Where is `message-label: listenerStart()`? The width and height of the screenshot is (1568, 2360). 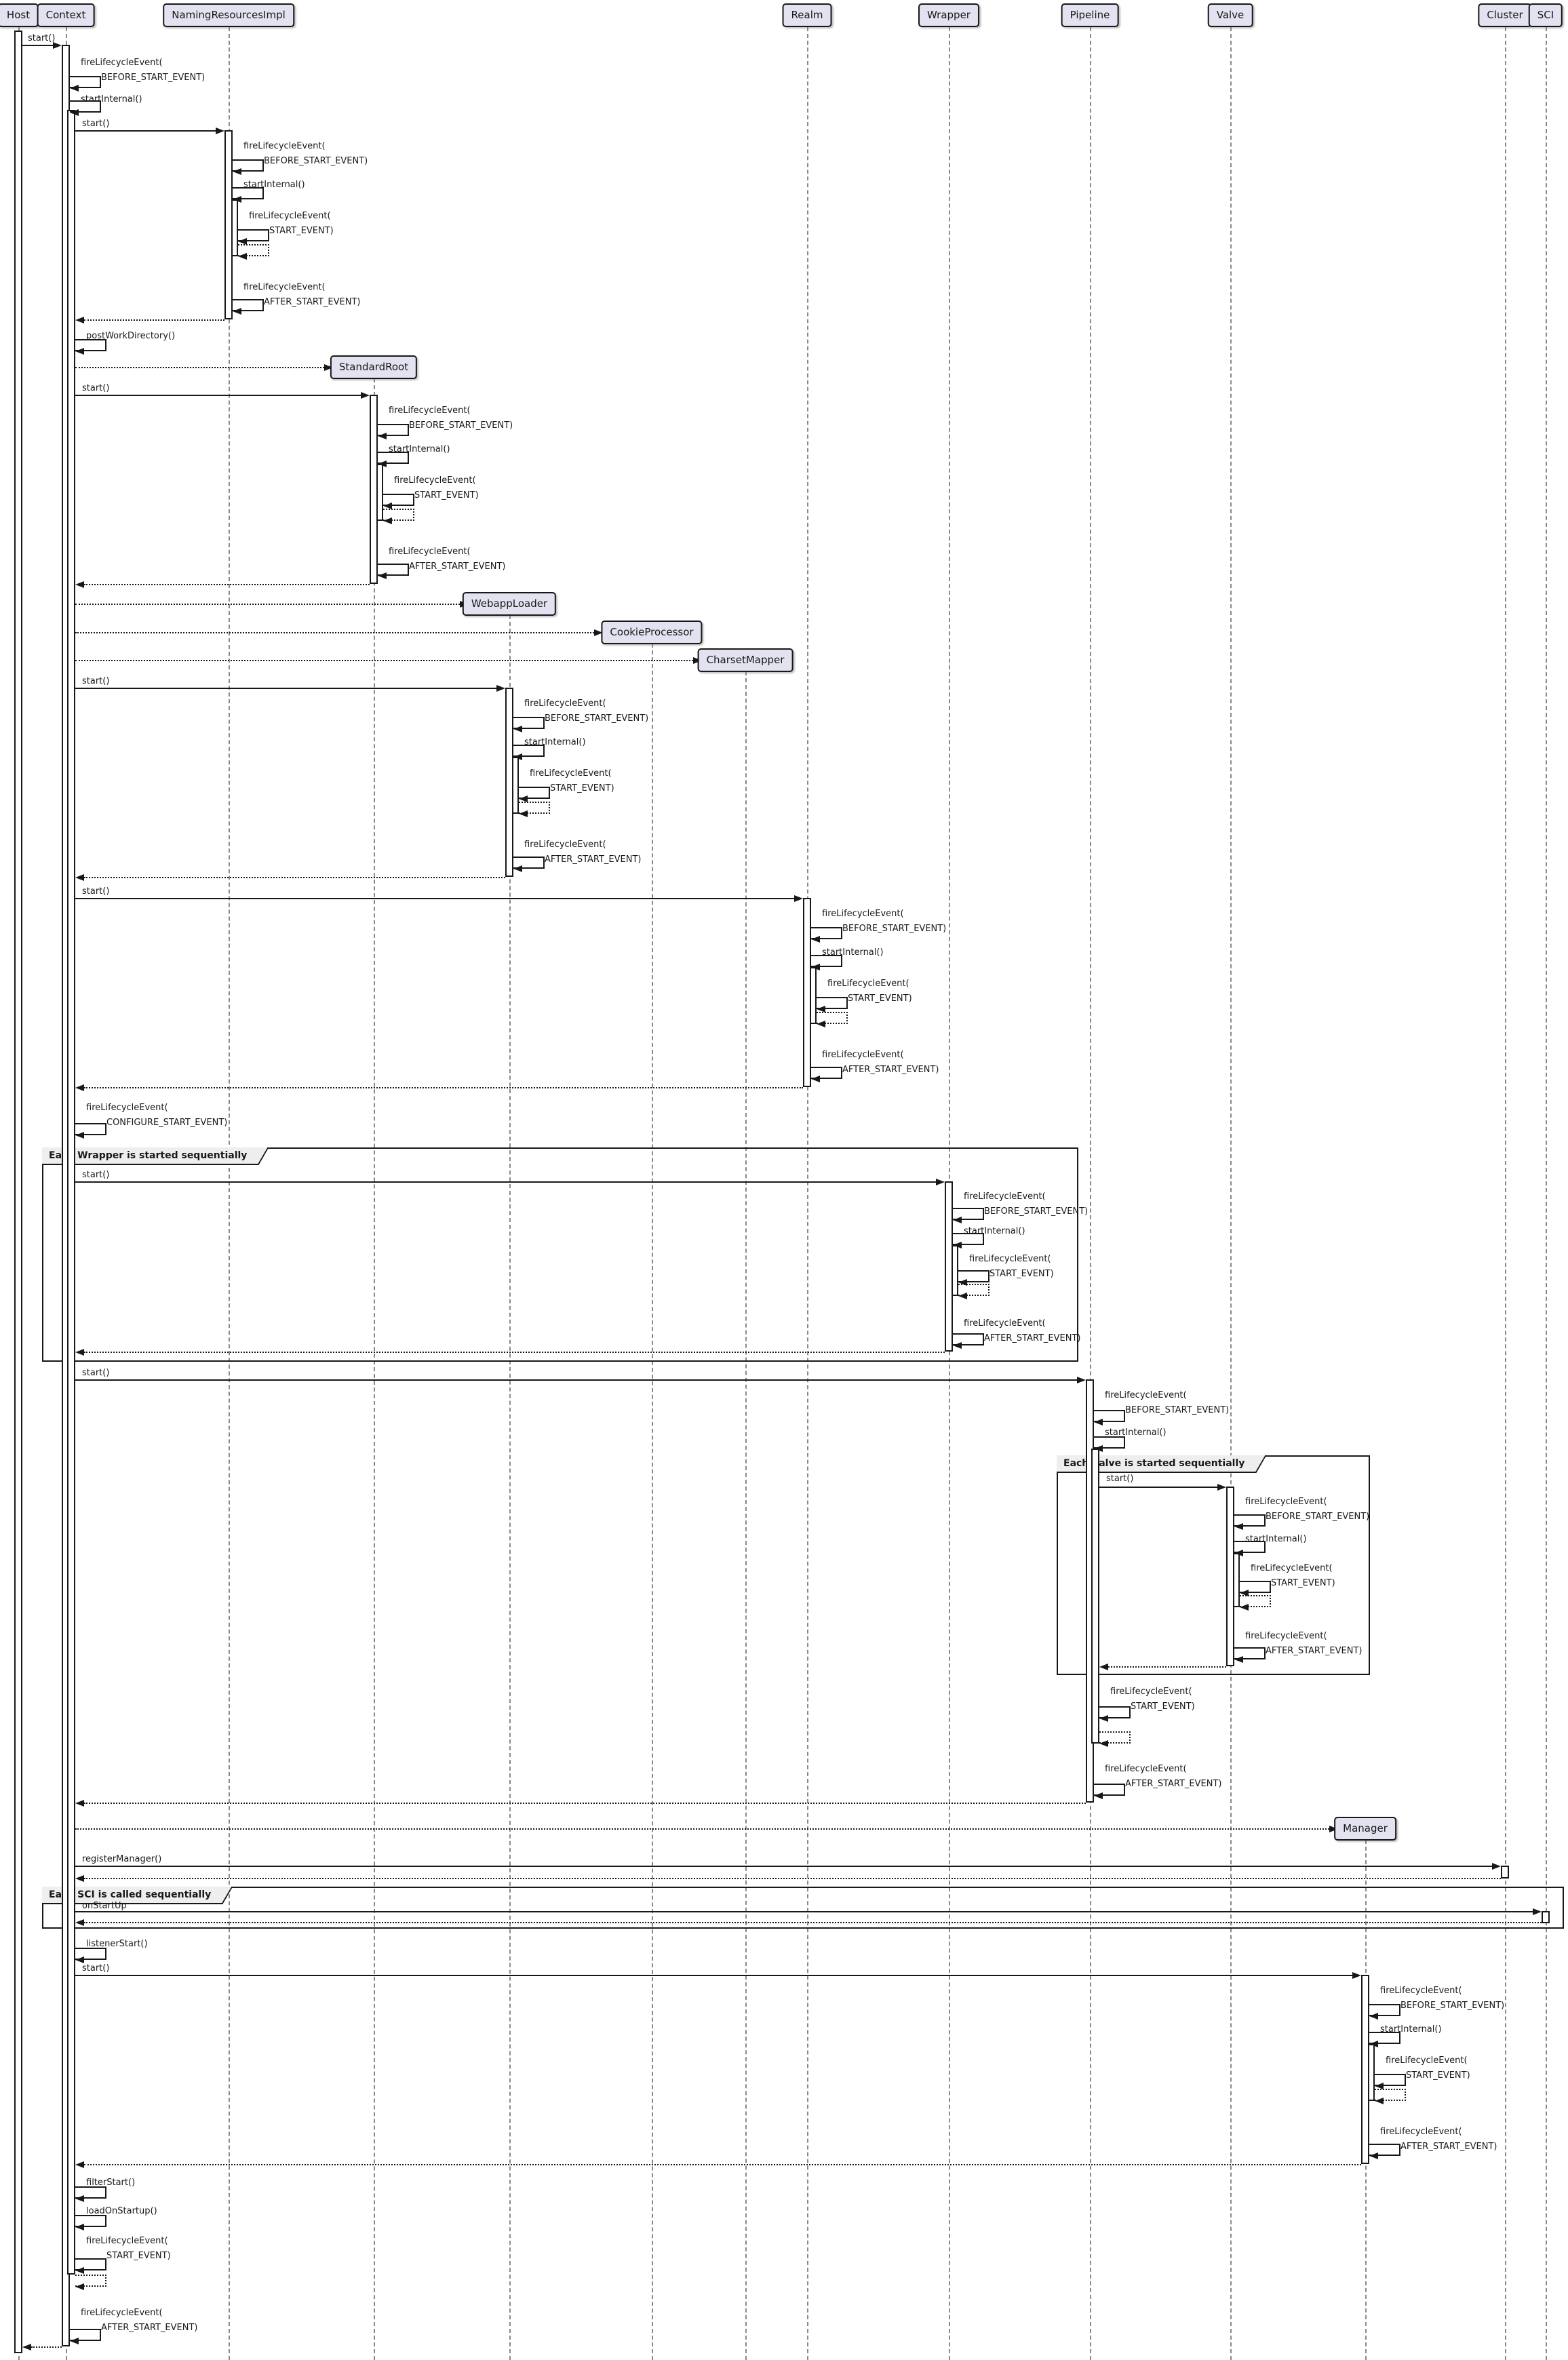 message-label: listenerStart() is located at coordinates (117, 1944).